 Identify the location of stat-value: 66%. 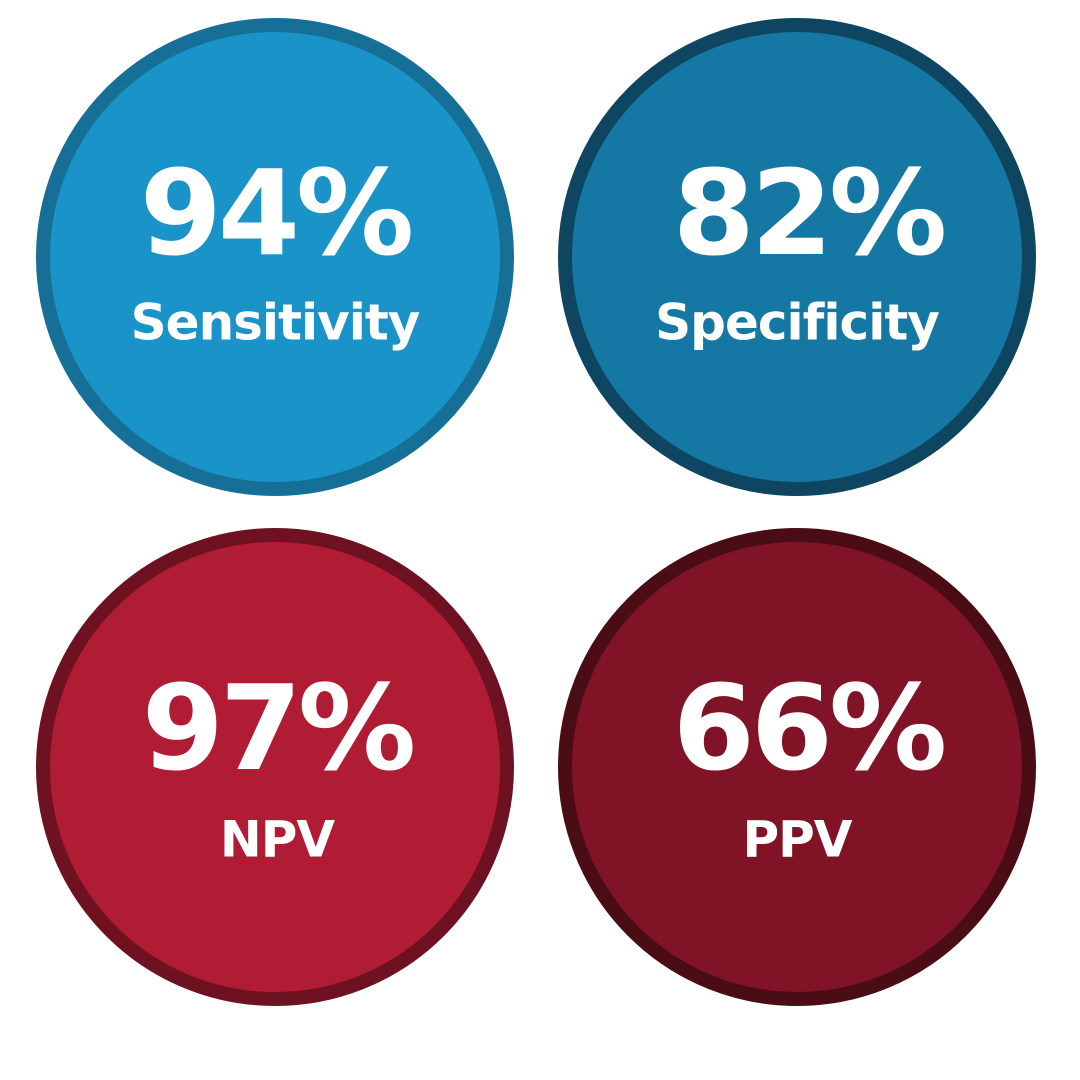
(808, 728).